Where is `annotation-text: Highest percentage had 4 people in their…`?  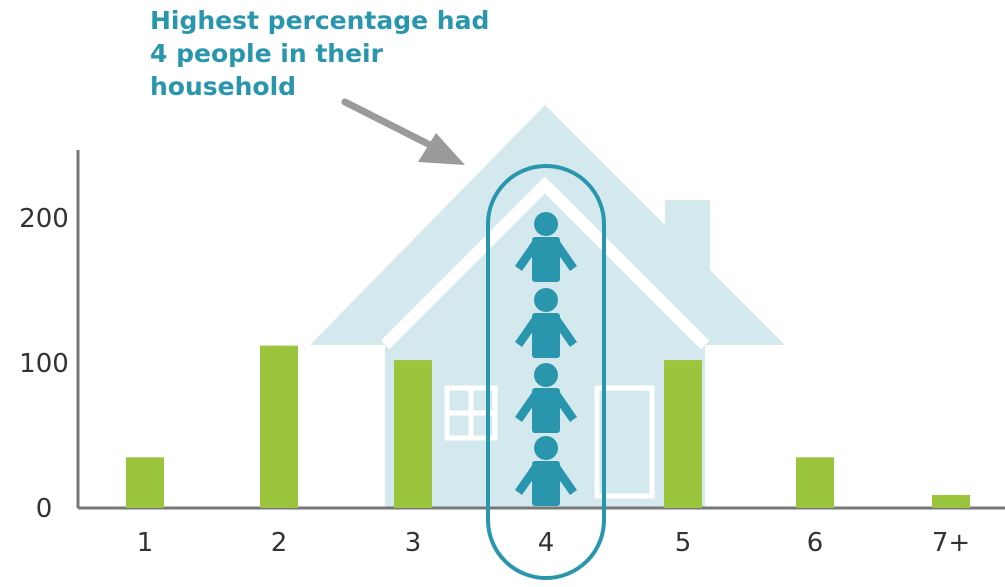
annotation-text: Highest percentage had 4 people in their… is located at coordinates (320, 53).